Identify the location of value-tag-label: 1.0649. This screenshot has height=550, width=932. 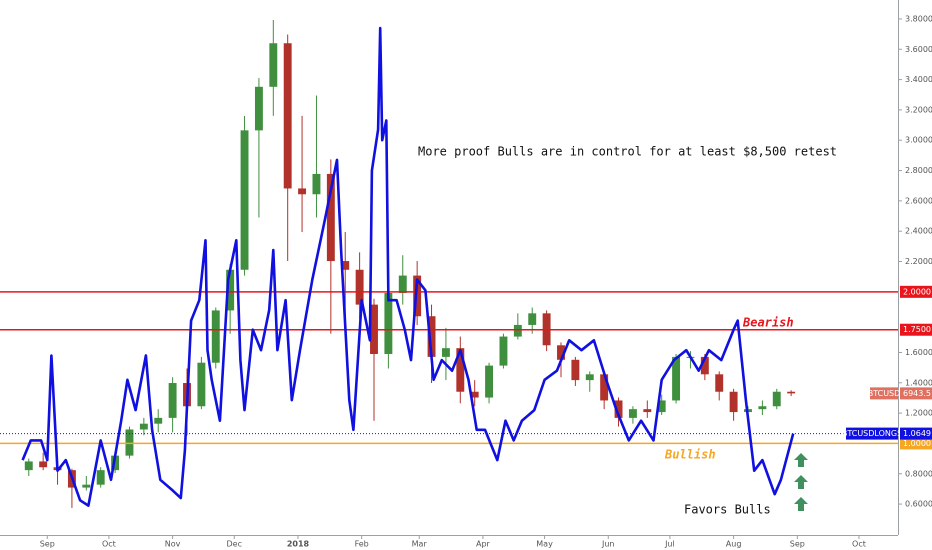
(917, 433).